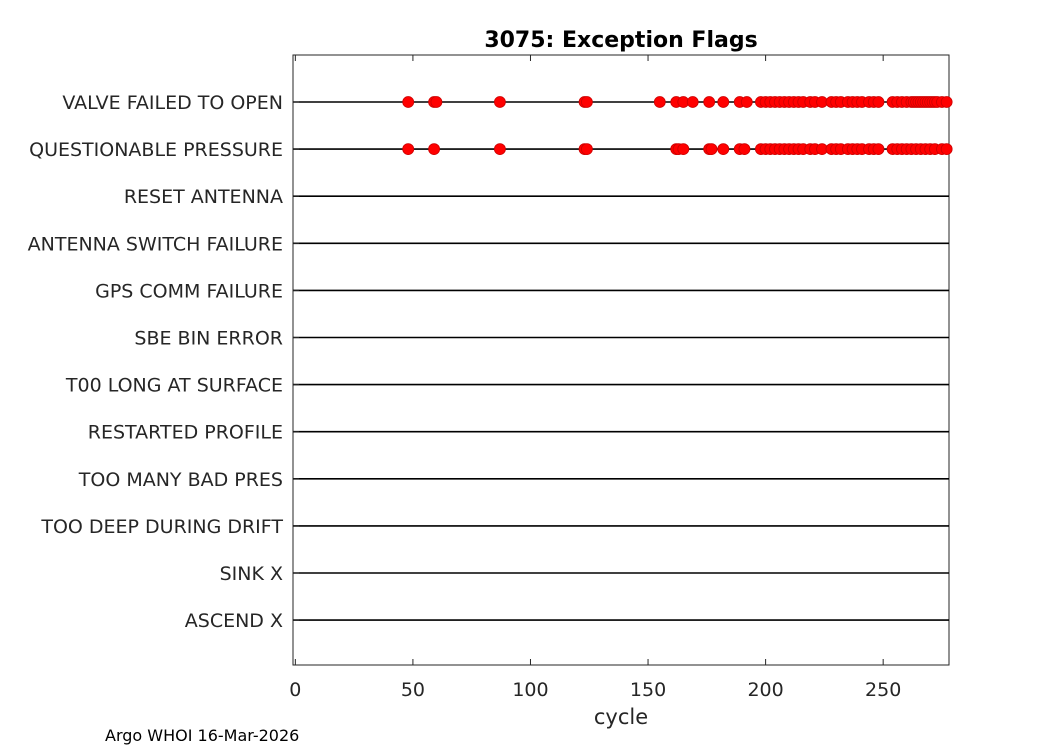 The image size is (1050, 750). What do you see at coordinates (883, 690) in the screenshot?
I see `x-tick-label: 250` at bounding box center [883, 690].